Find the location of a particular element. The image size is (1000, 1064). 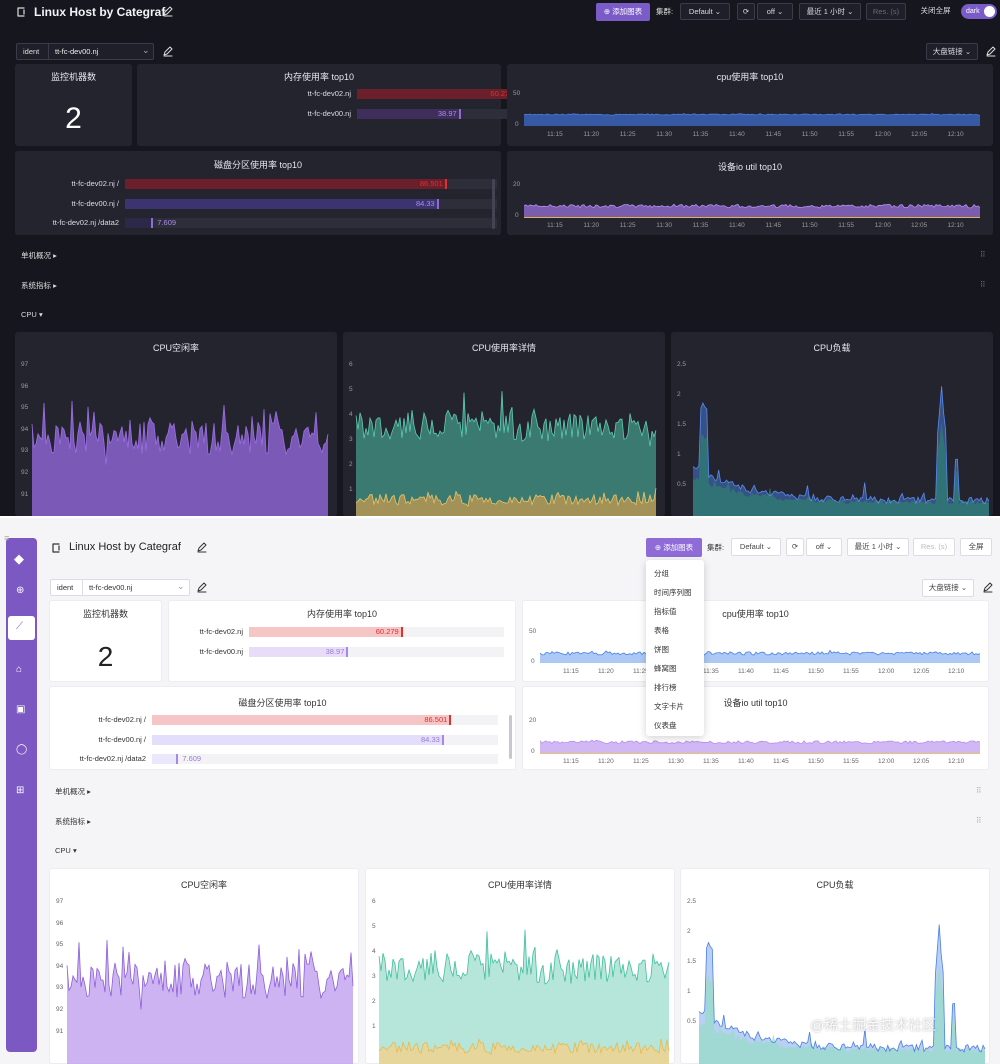

cpu-load-chart is located at coordinates (842, 994).